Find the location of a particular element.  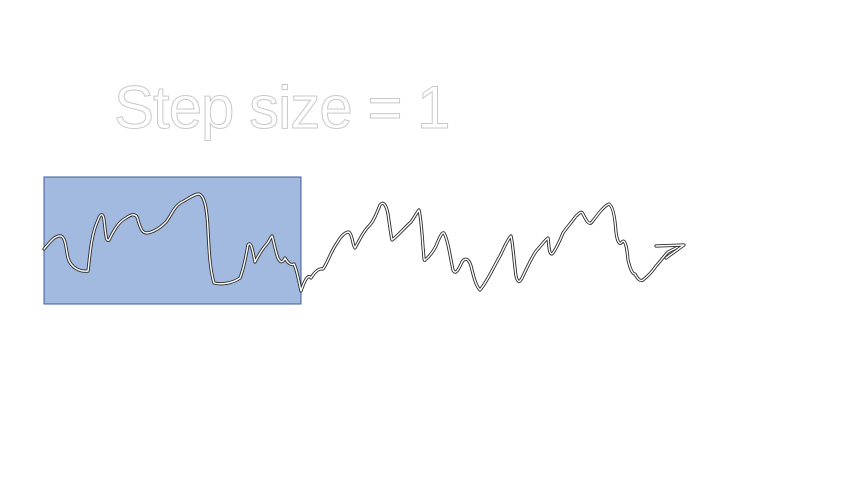

slide-title: Step size = 1 is located at coordinates (283, 107).